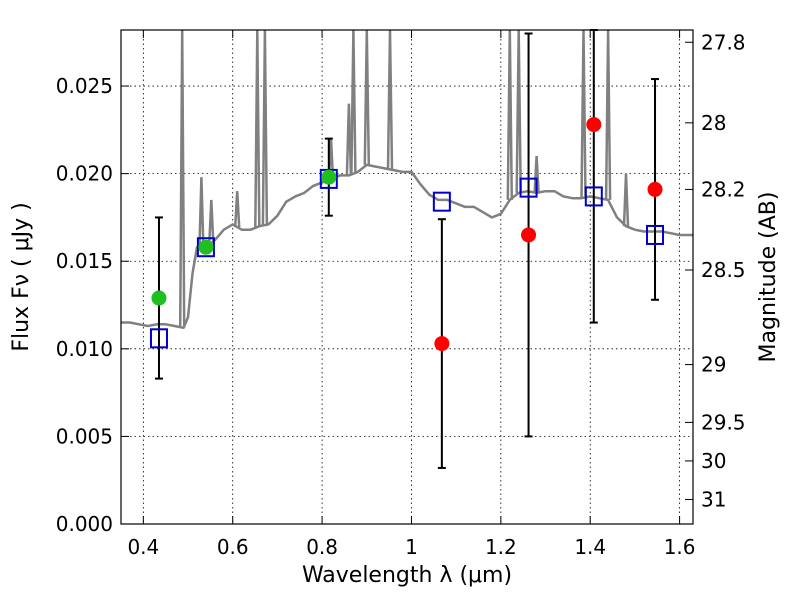  I want to click on y-axis-title: Flux Fν ( μJy ), so click(21, 276).